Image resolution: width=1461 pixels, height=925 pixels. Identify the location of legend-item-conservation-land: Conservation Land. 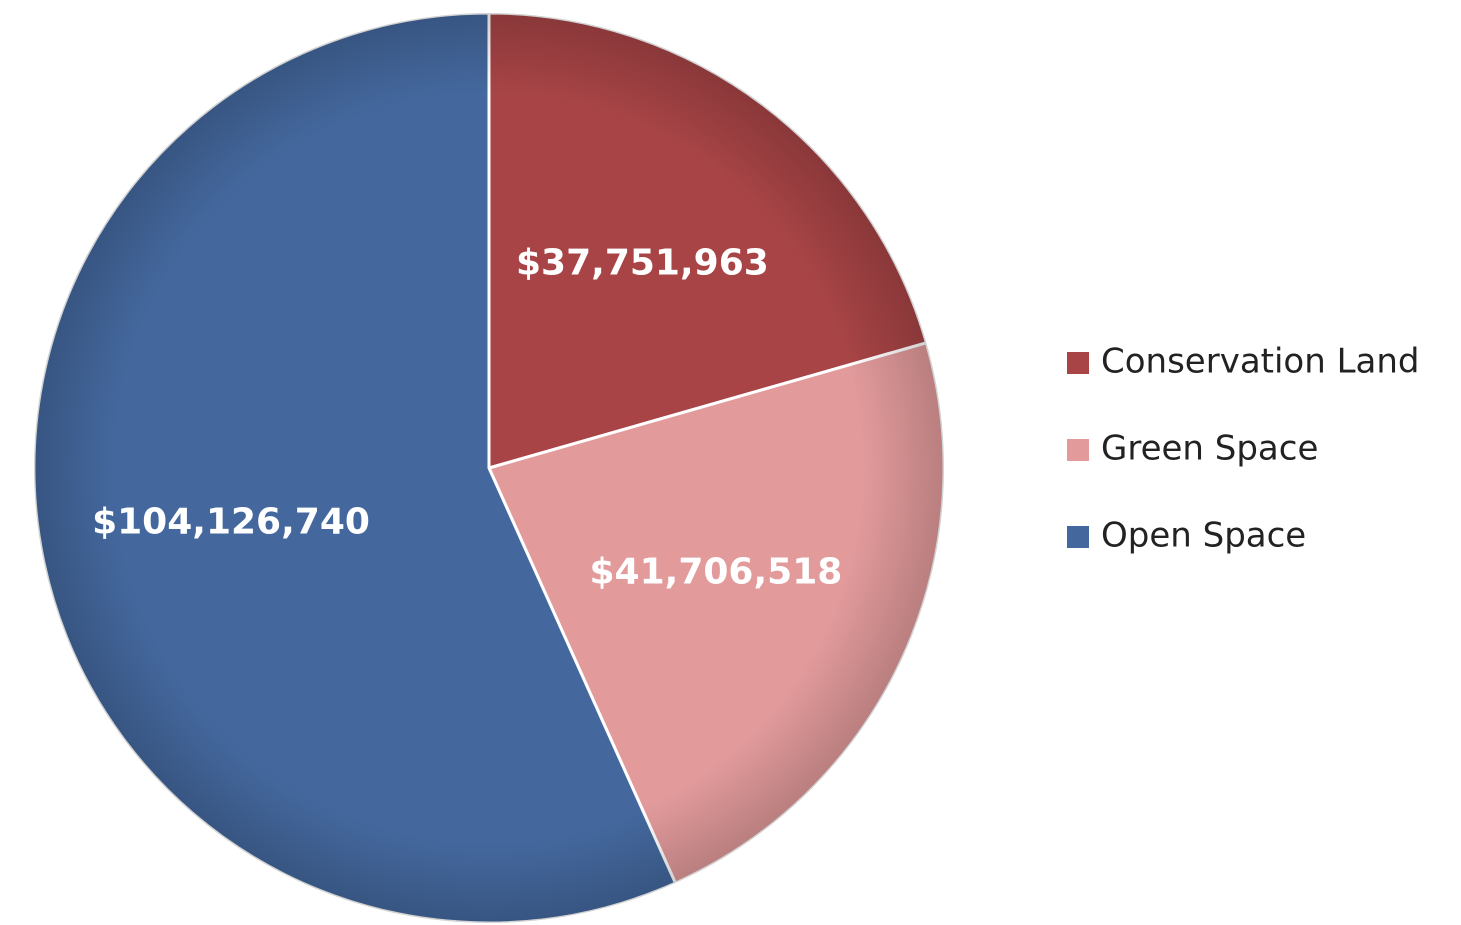
(1243, 362).